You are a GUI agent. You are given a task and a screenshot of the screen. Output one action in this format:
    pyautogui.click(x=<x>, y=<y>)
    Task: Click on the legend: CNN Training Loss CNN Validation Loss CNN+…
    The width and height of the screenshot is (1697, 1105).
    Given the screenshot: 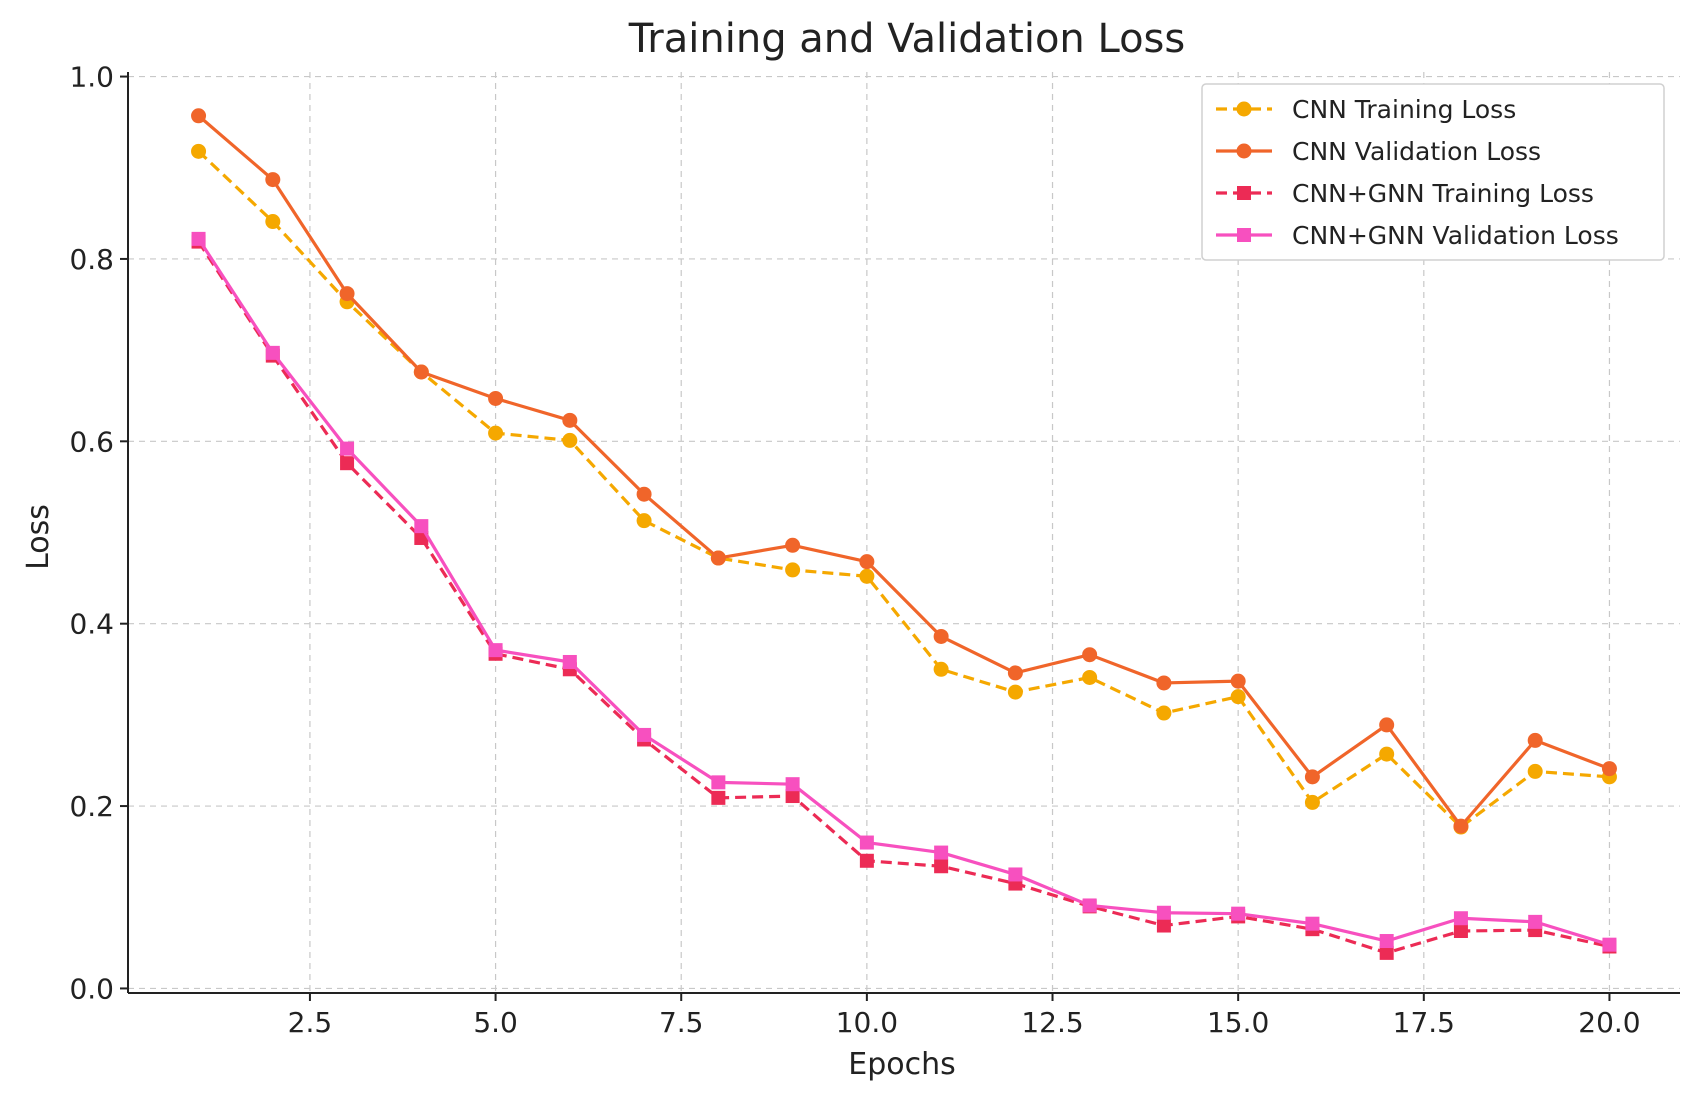 What is the action you would take?
    pyautogui.click(x=1433, y=172)
    